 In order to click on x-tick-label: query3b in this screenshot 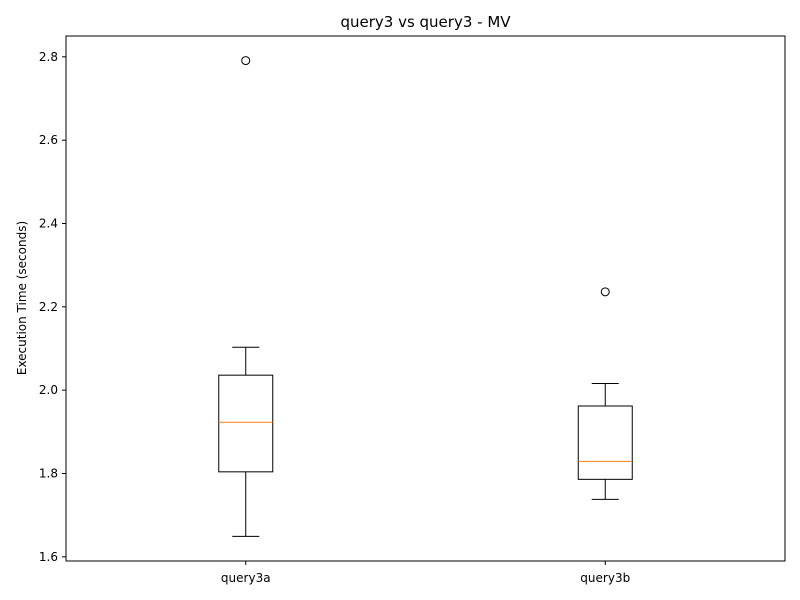, I will do `click(605, 578)`.